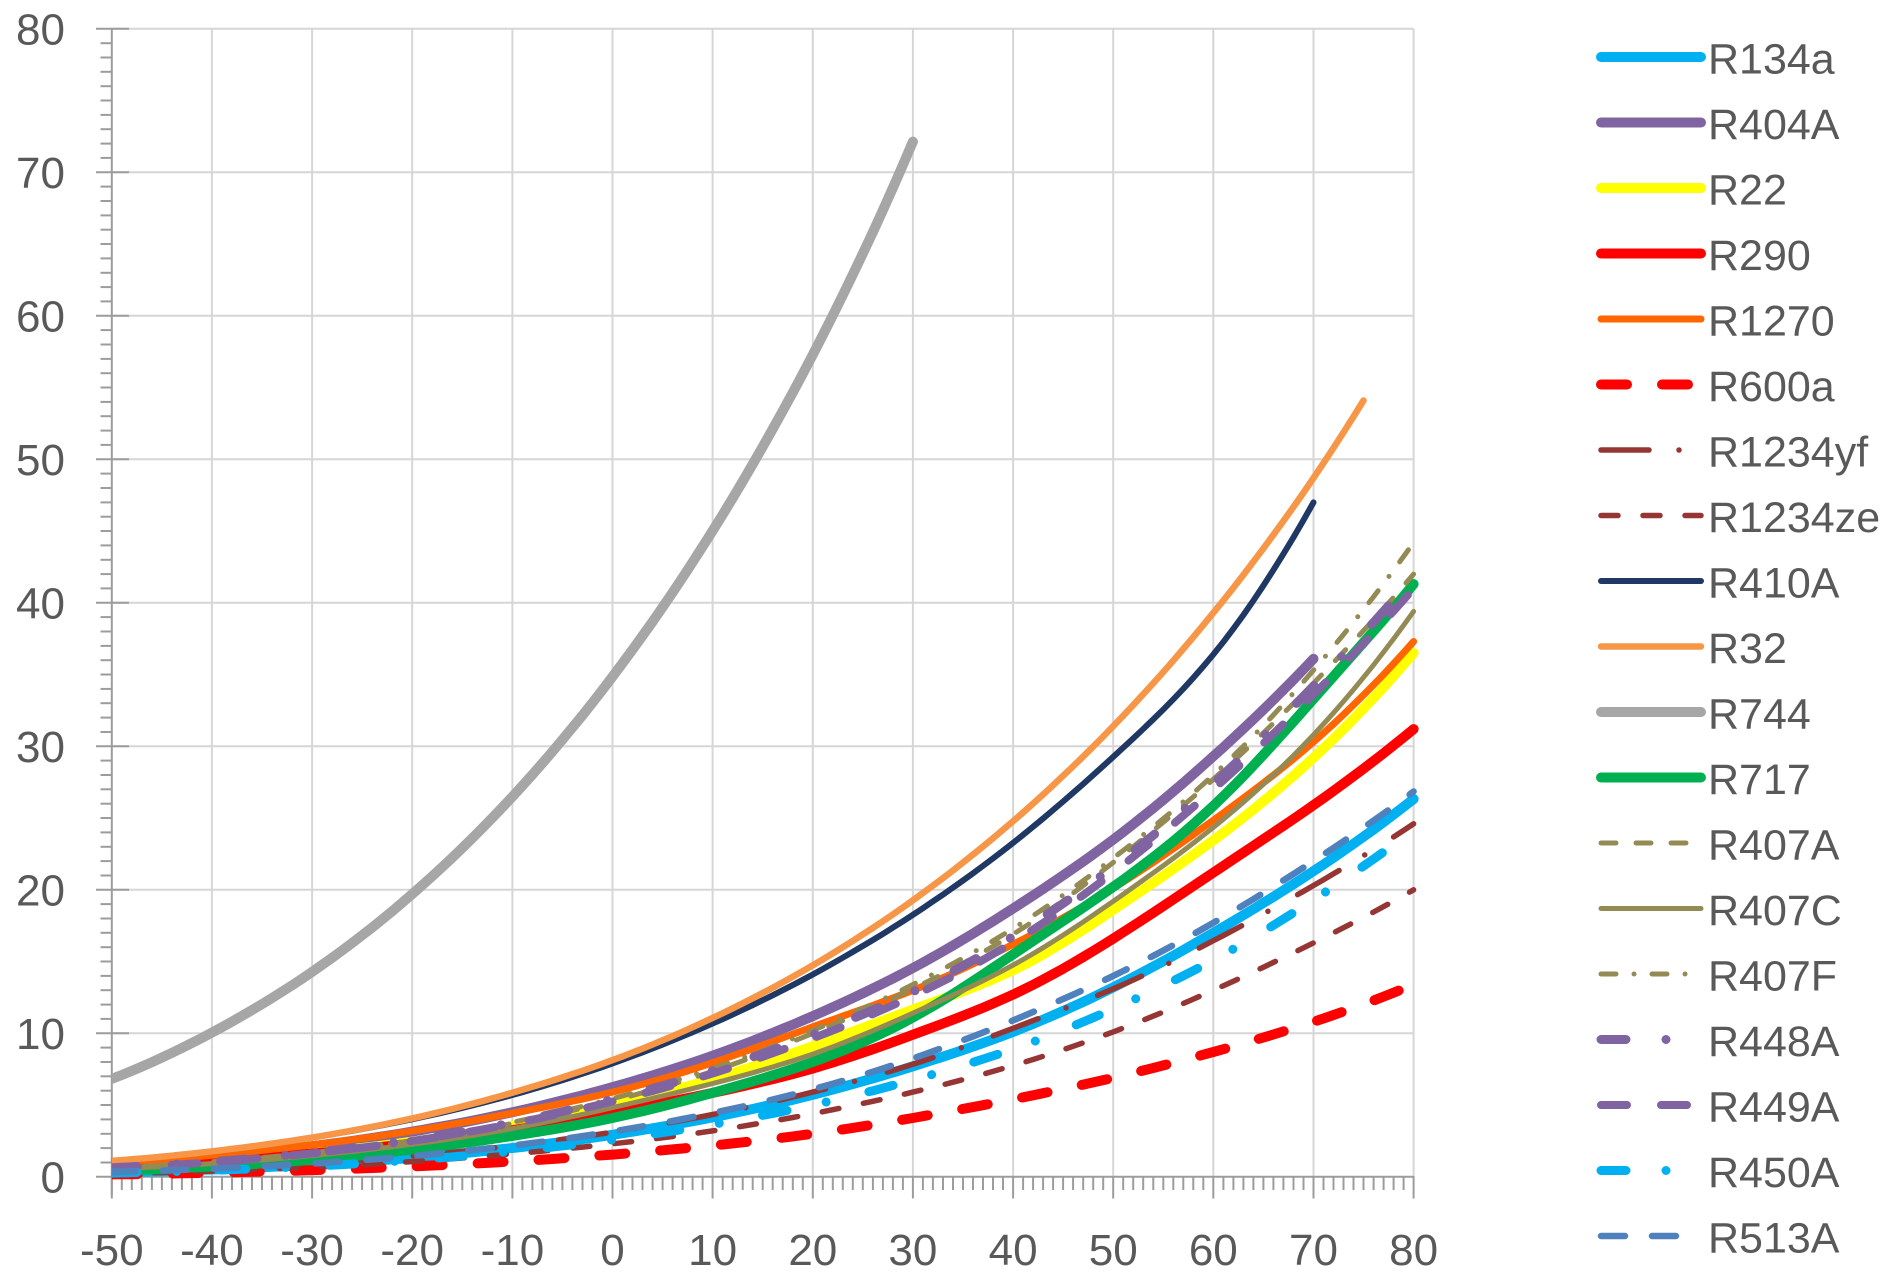 This screenshot has height=1275, width=1888. I want to click on svg-text: -20, so click(412, 1248).